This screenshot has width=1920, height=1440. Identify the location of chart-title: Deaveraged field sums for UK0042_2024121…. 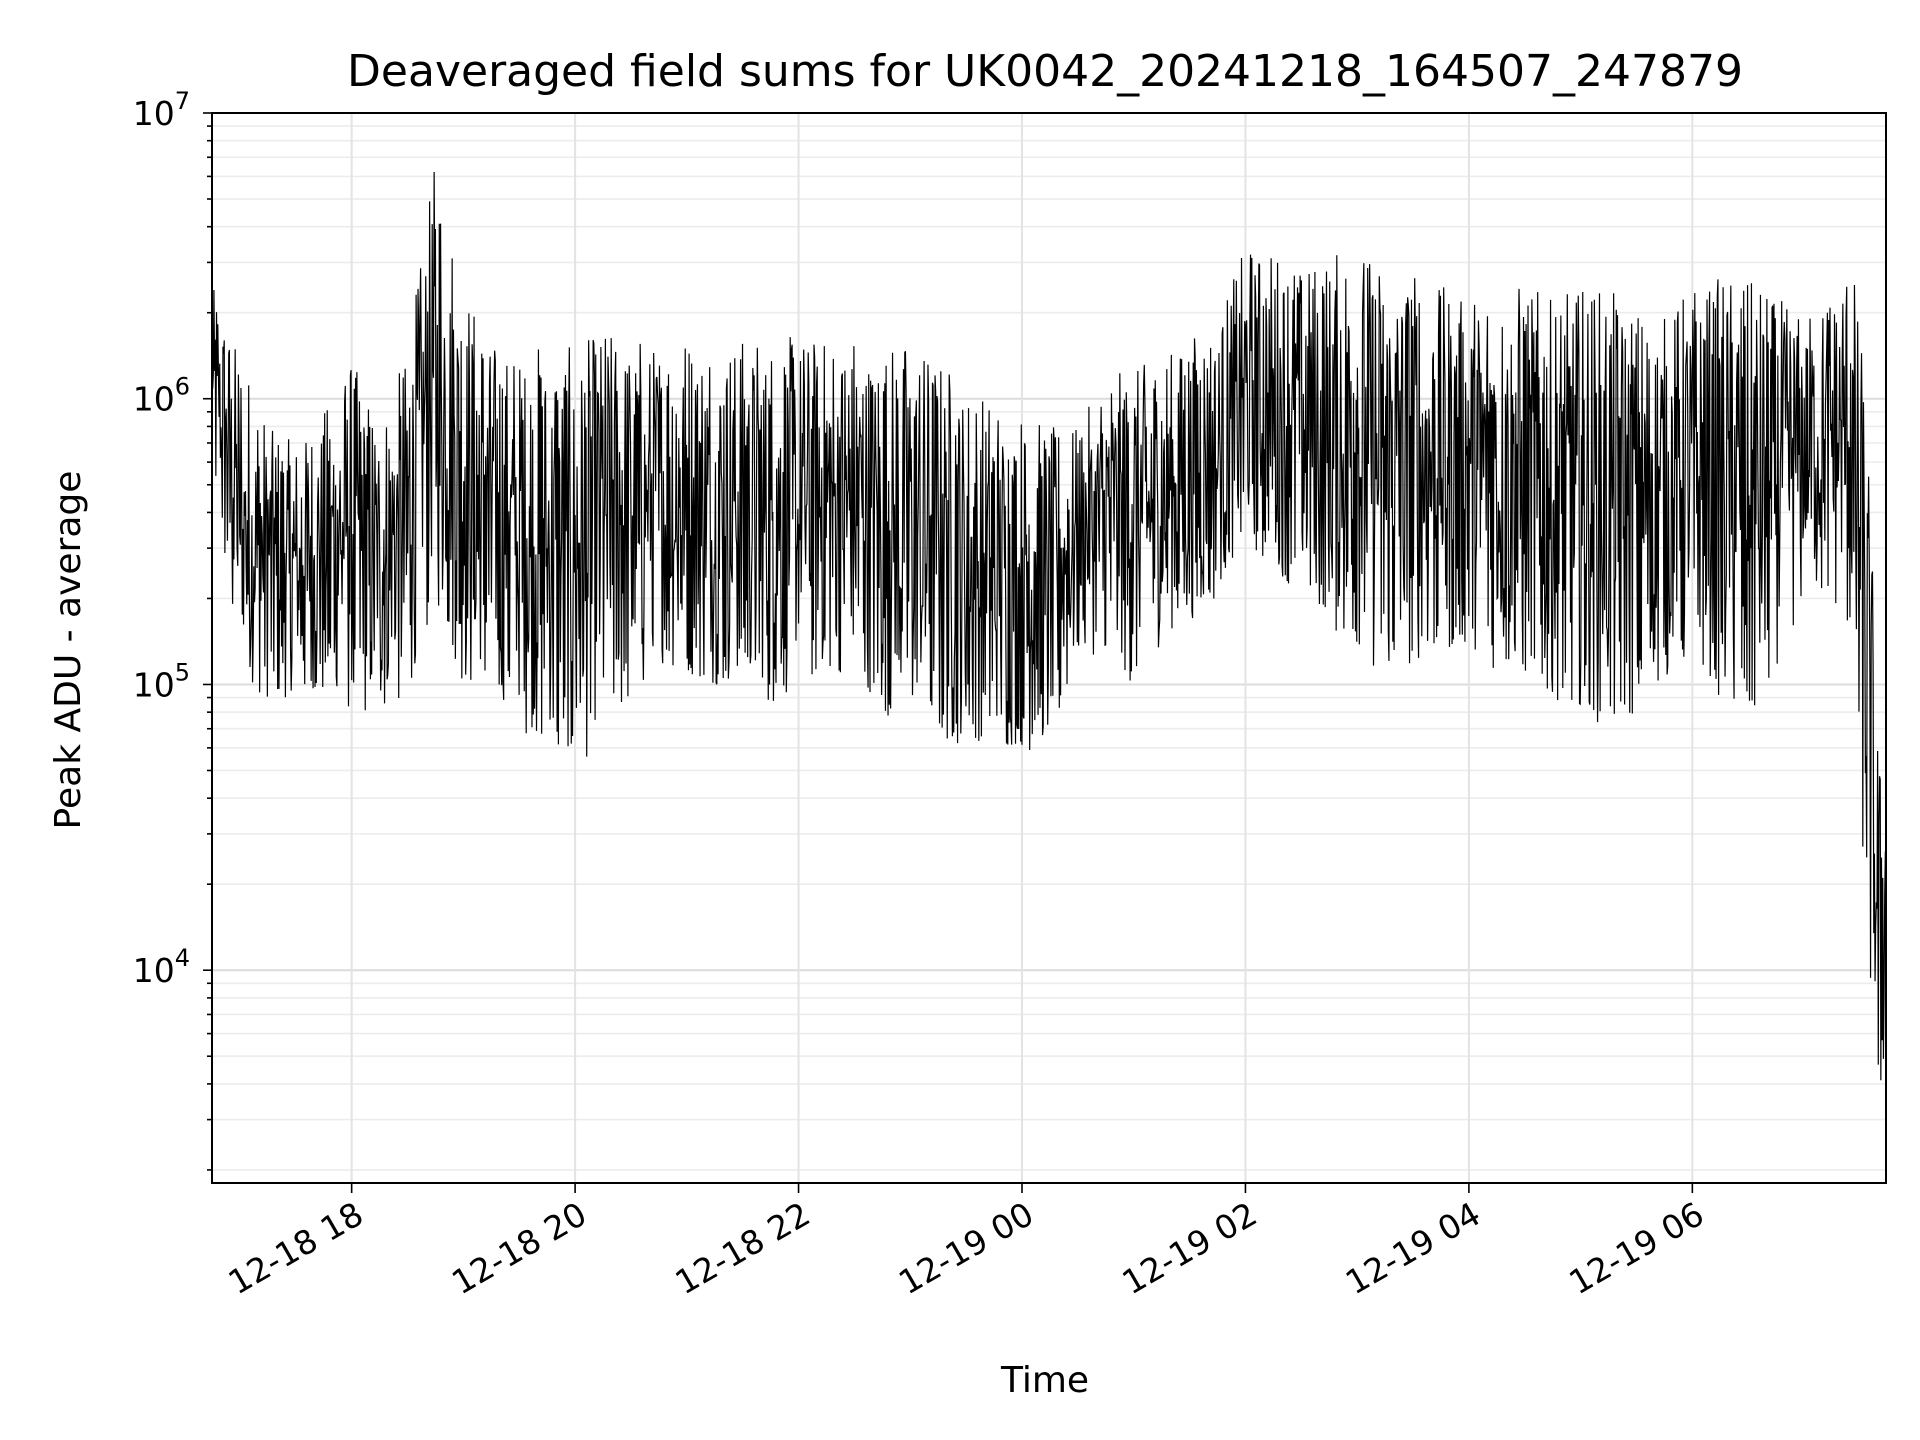
(1045, 71).